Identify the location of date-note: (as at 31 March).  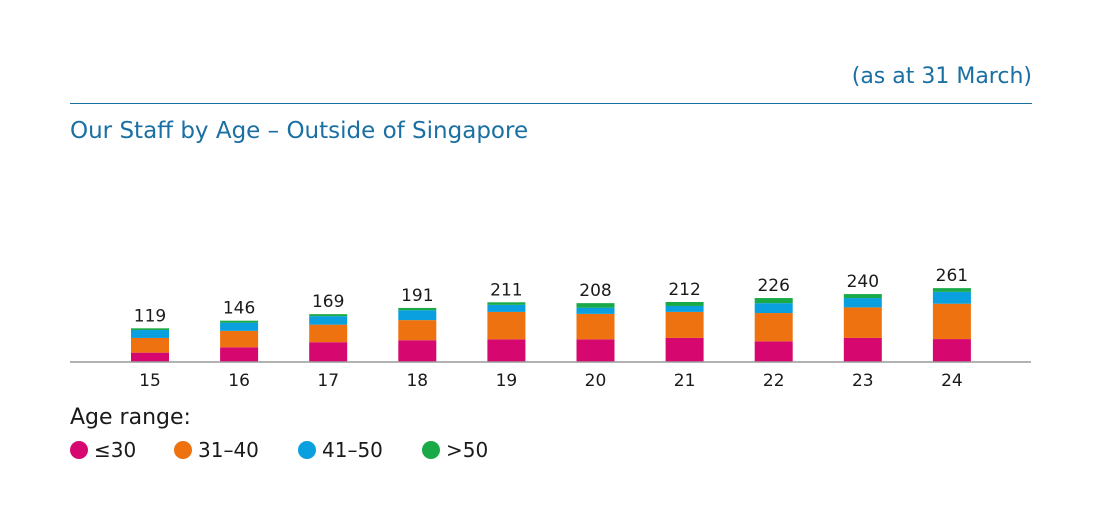
(941, 76).